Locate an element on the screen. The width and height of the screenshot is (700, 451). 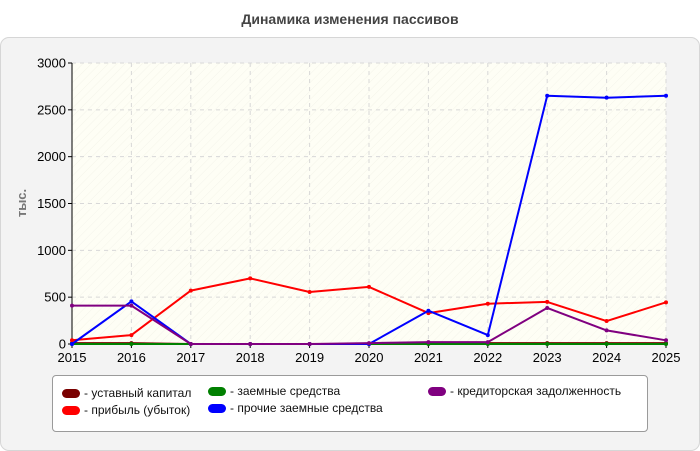
x-tick-label: 2023 is located at coordinates (547, 357).